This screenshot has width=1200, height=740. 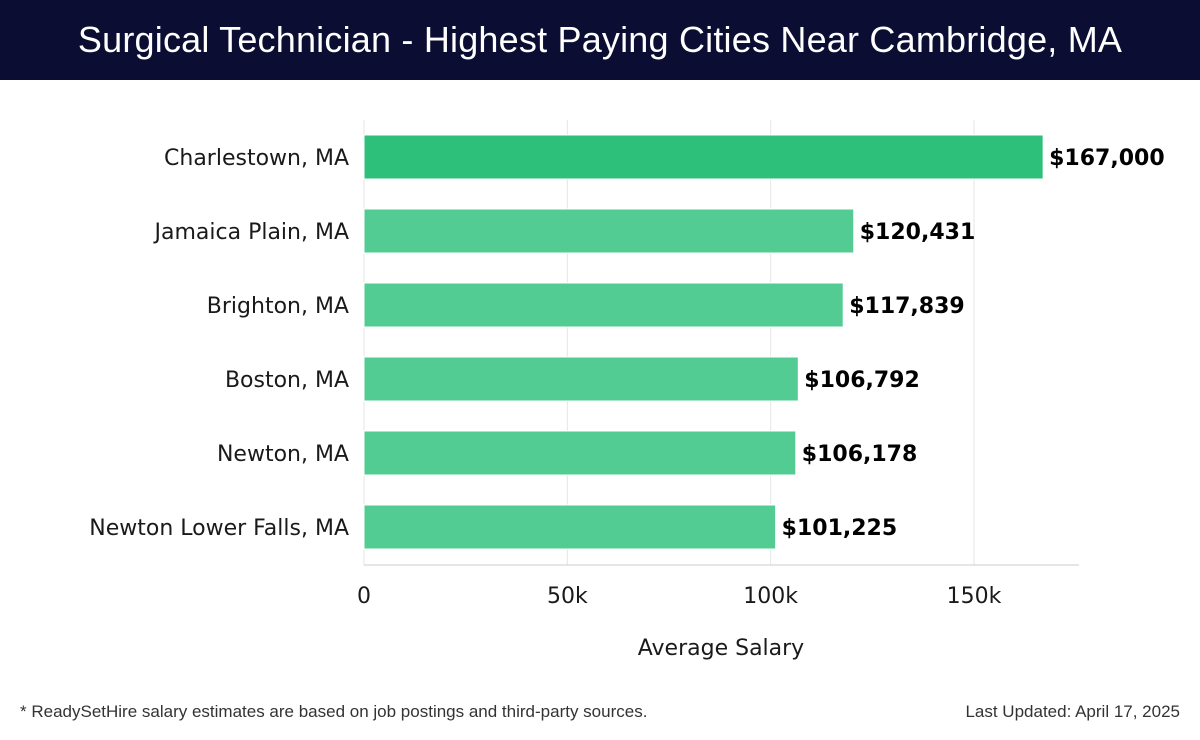 I want to click on x-axis-title: Average Salary, so click(x=721, y=648).